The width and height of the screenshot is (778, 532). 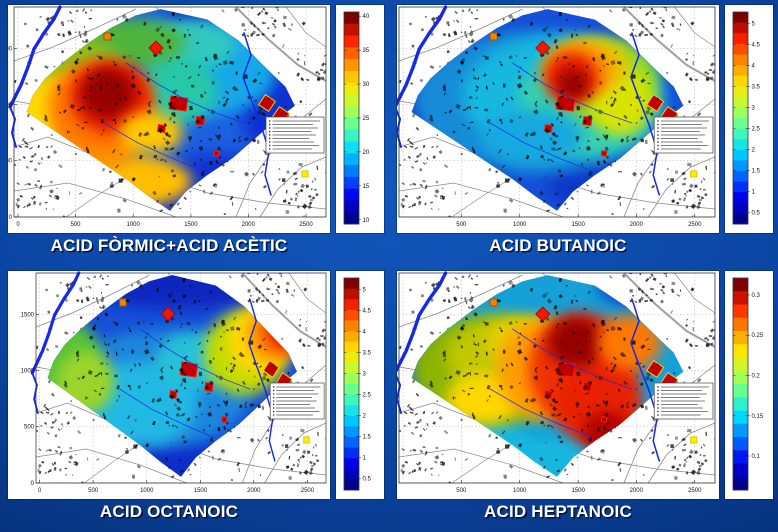 What do you see at coordinates (756, 296) in the screenshot?
I see `colorbar-tick-label: 0.3` at bounding box center [756, 296].